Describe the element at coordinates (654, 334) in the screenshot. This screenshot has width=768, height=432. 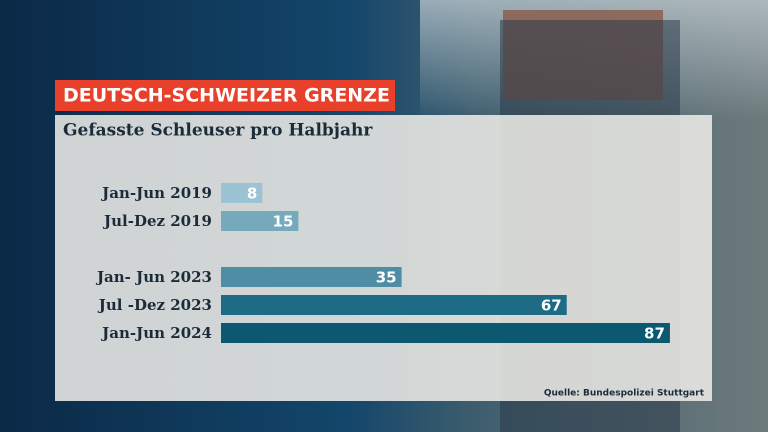
I see `value-label: 87` at that location.